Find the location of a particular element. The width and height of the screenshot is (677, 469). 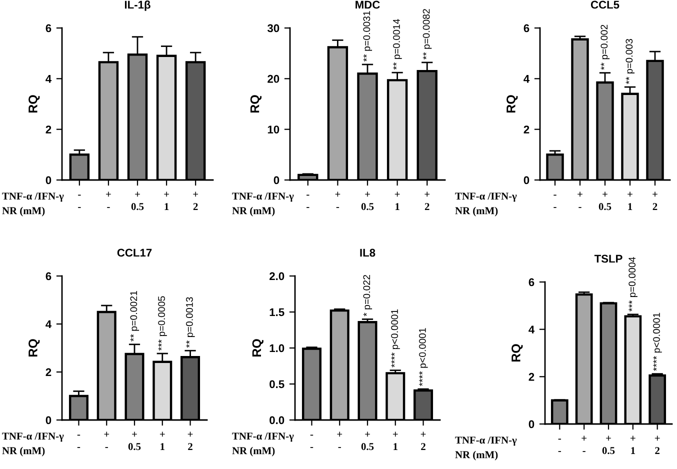

annotation: ** p=0.002 is located at coordinates (605, 47).